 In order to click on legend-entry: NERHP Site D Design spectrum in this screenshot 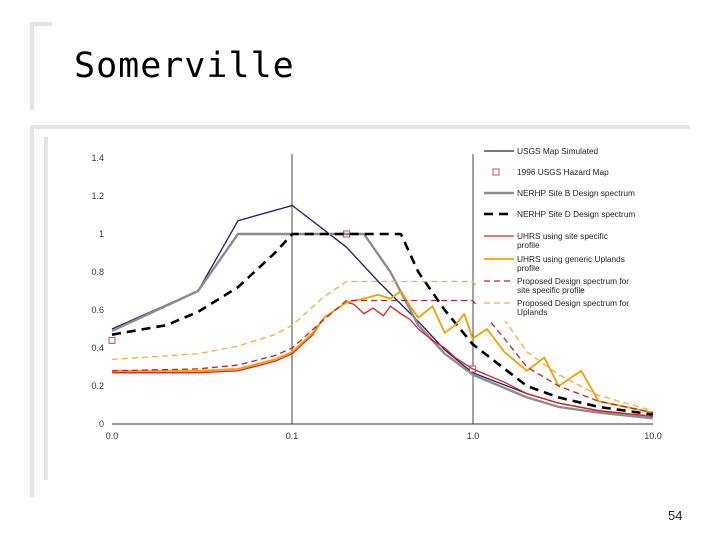, I will do `click(576, 214)`.